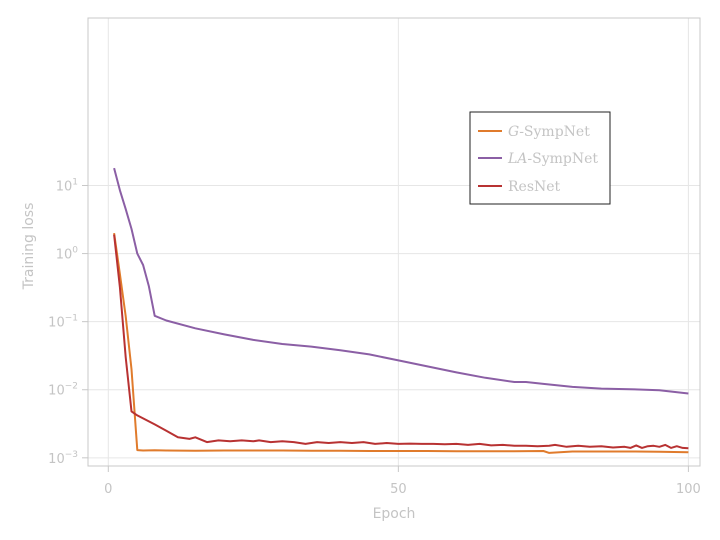  I want to click on legend-label-la-sympnet-italic: LA, so click(517, 159).